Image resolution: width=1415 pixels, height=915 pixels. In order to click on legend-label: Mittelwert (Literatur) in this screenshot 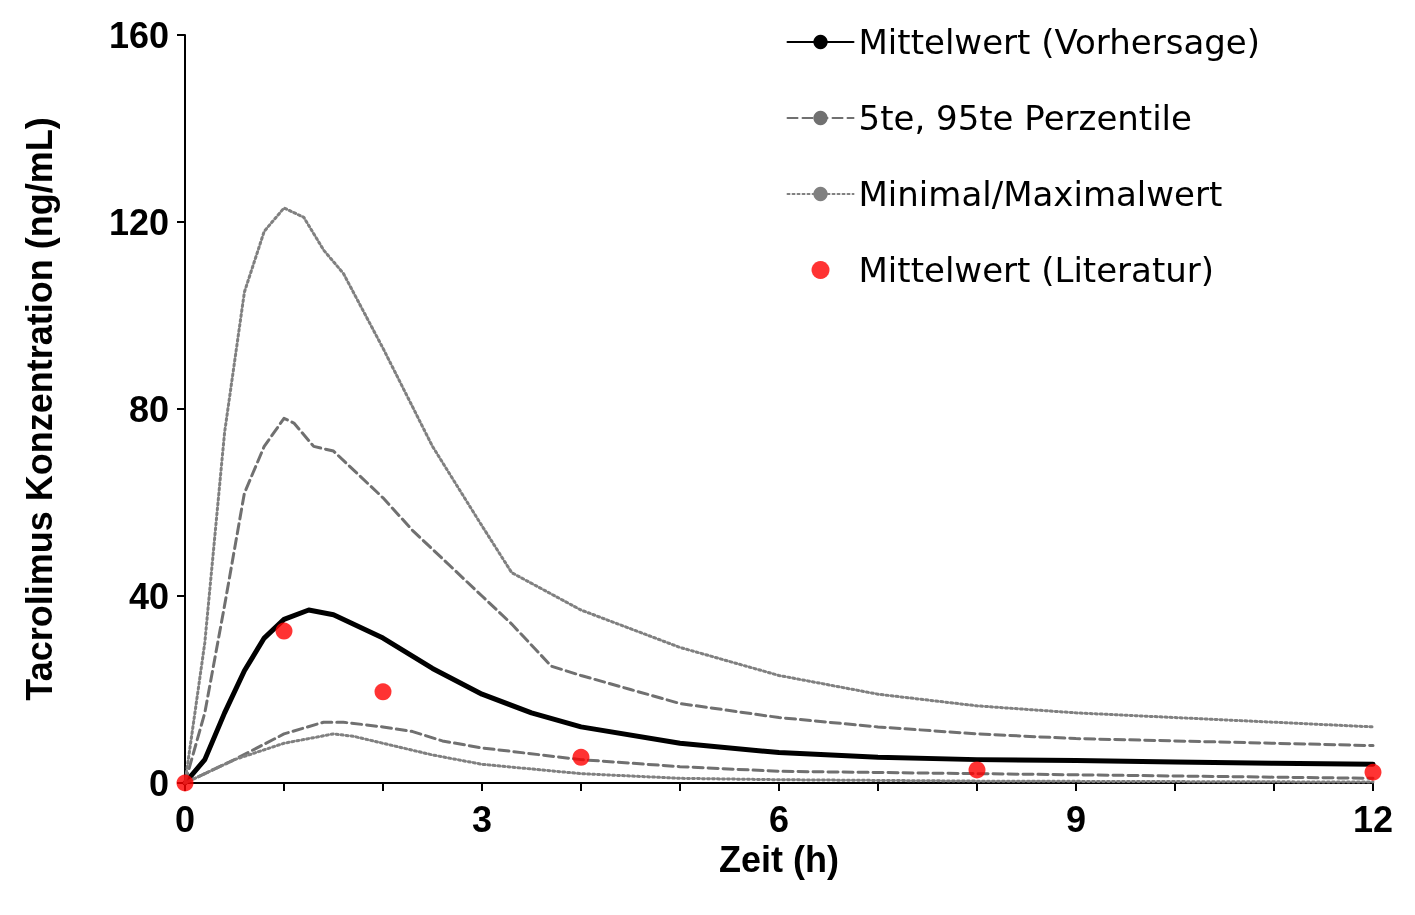, I will do `click(1036, 270)`.